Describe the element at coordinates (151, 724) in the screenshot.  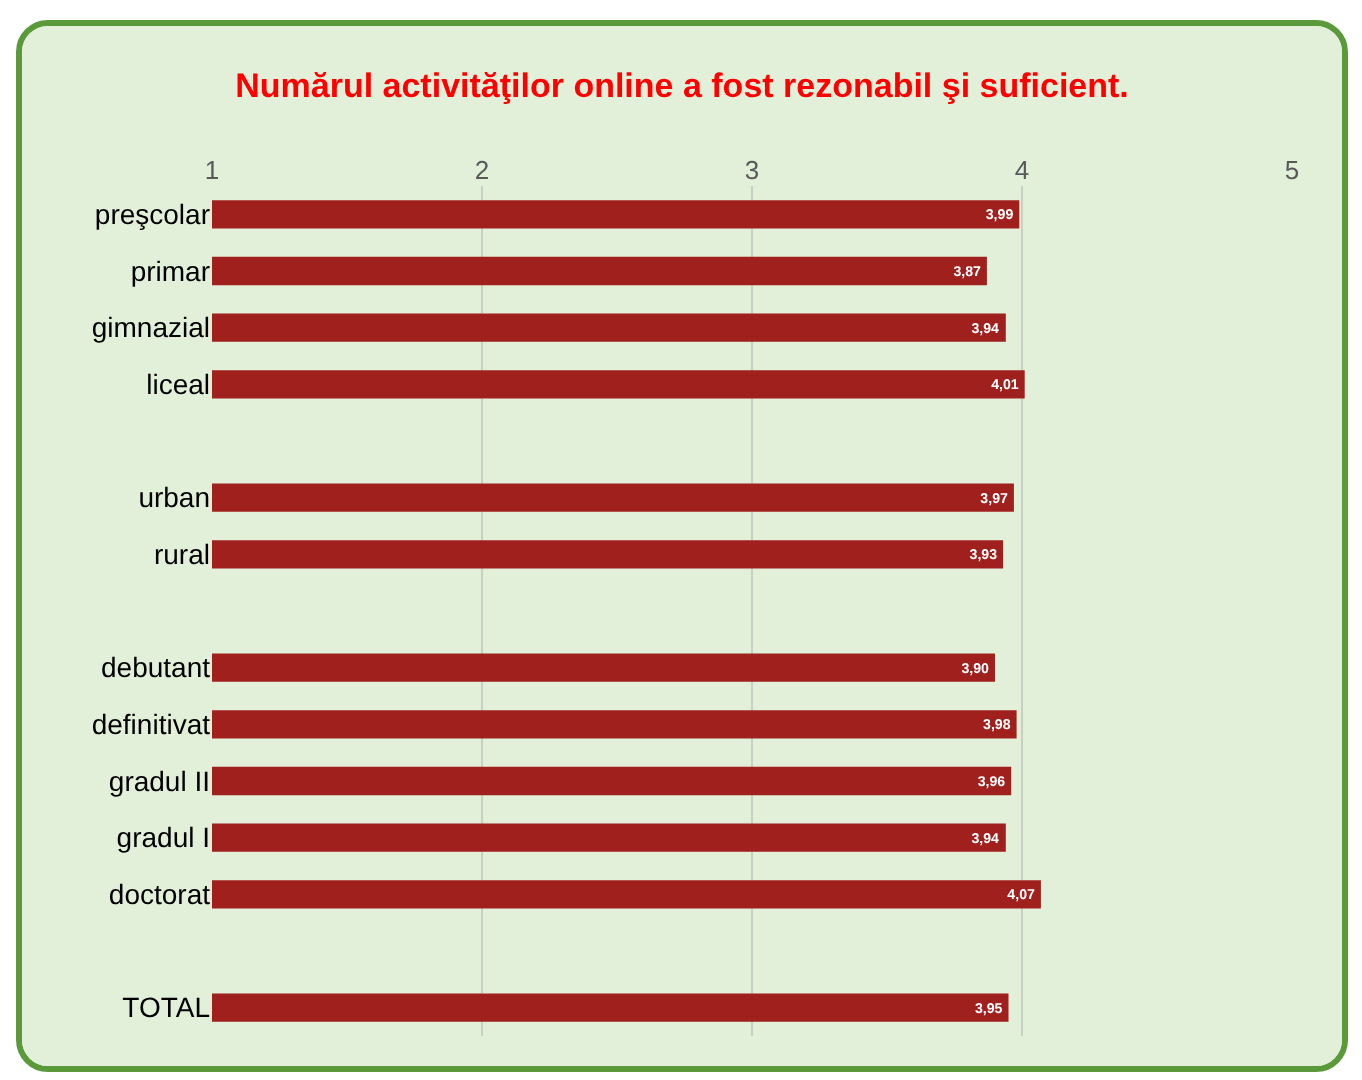
I see `y-tick-label: definitivat` at that location.